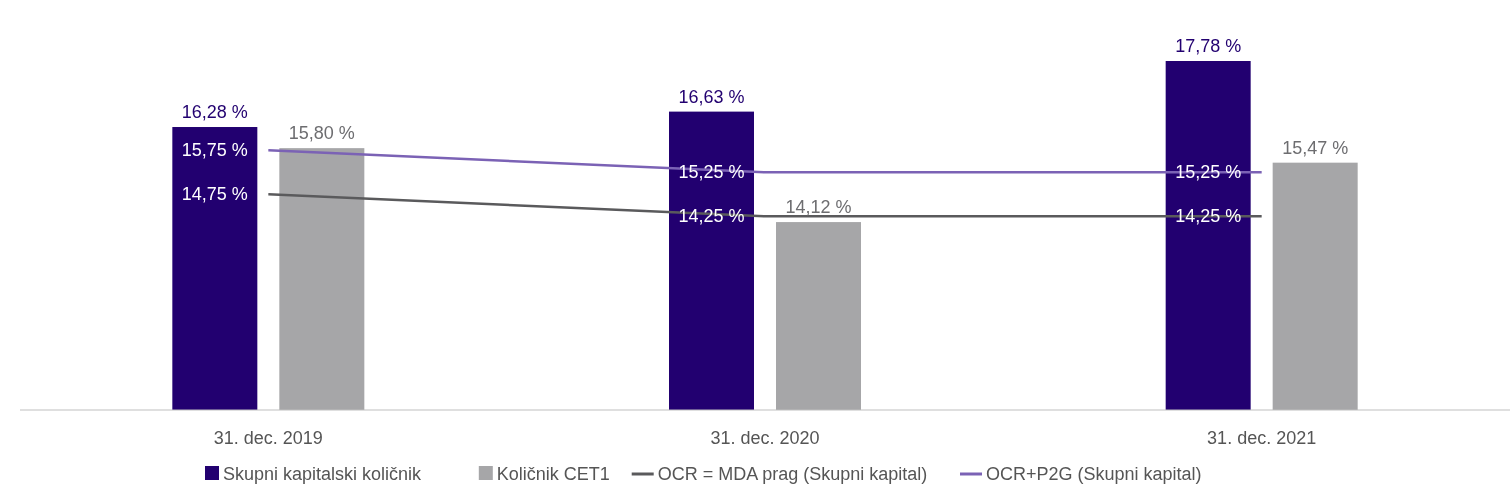  I want to click on data-label: 15,75 %, so click(214, 150).